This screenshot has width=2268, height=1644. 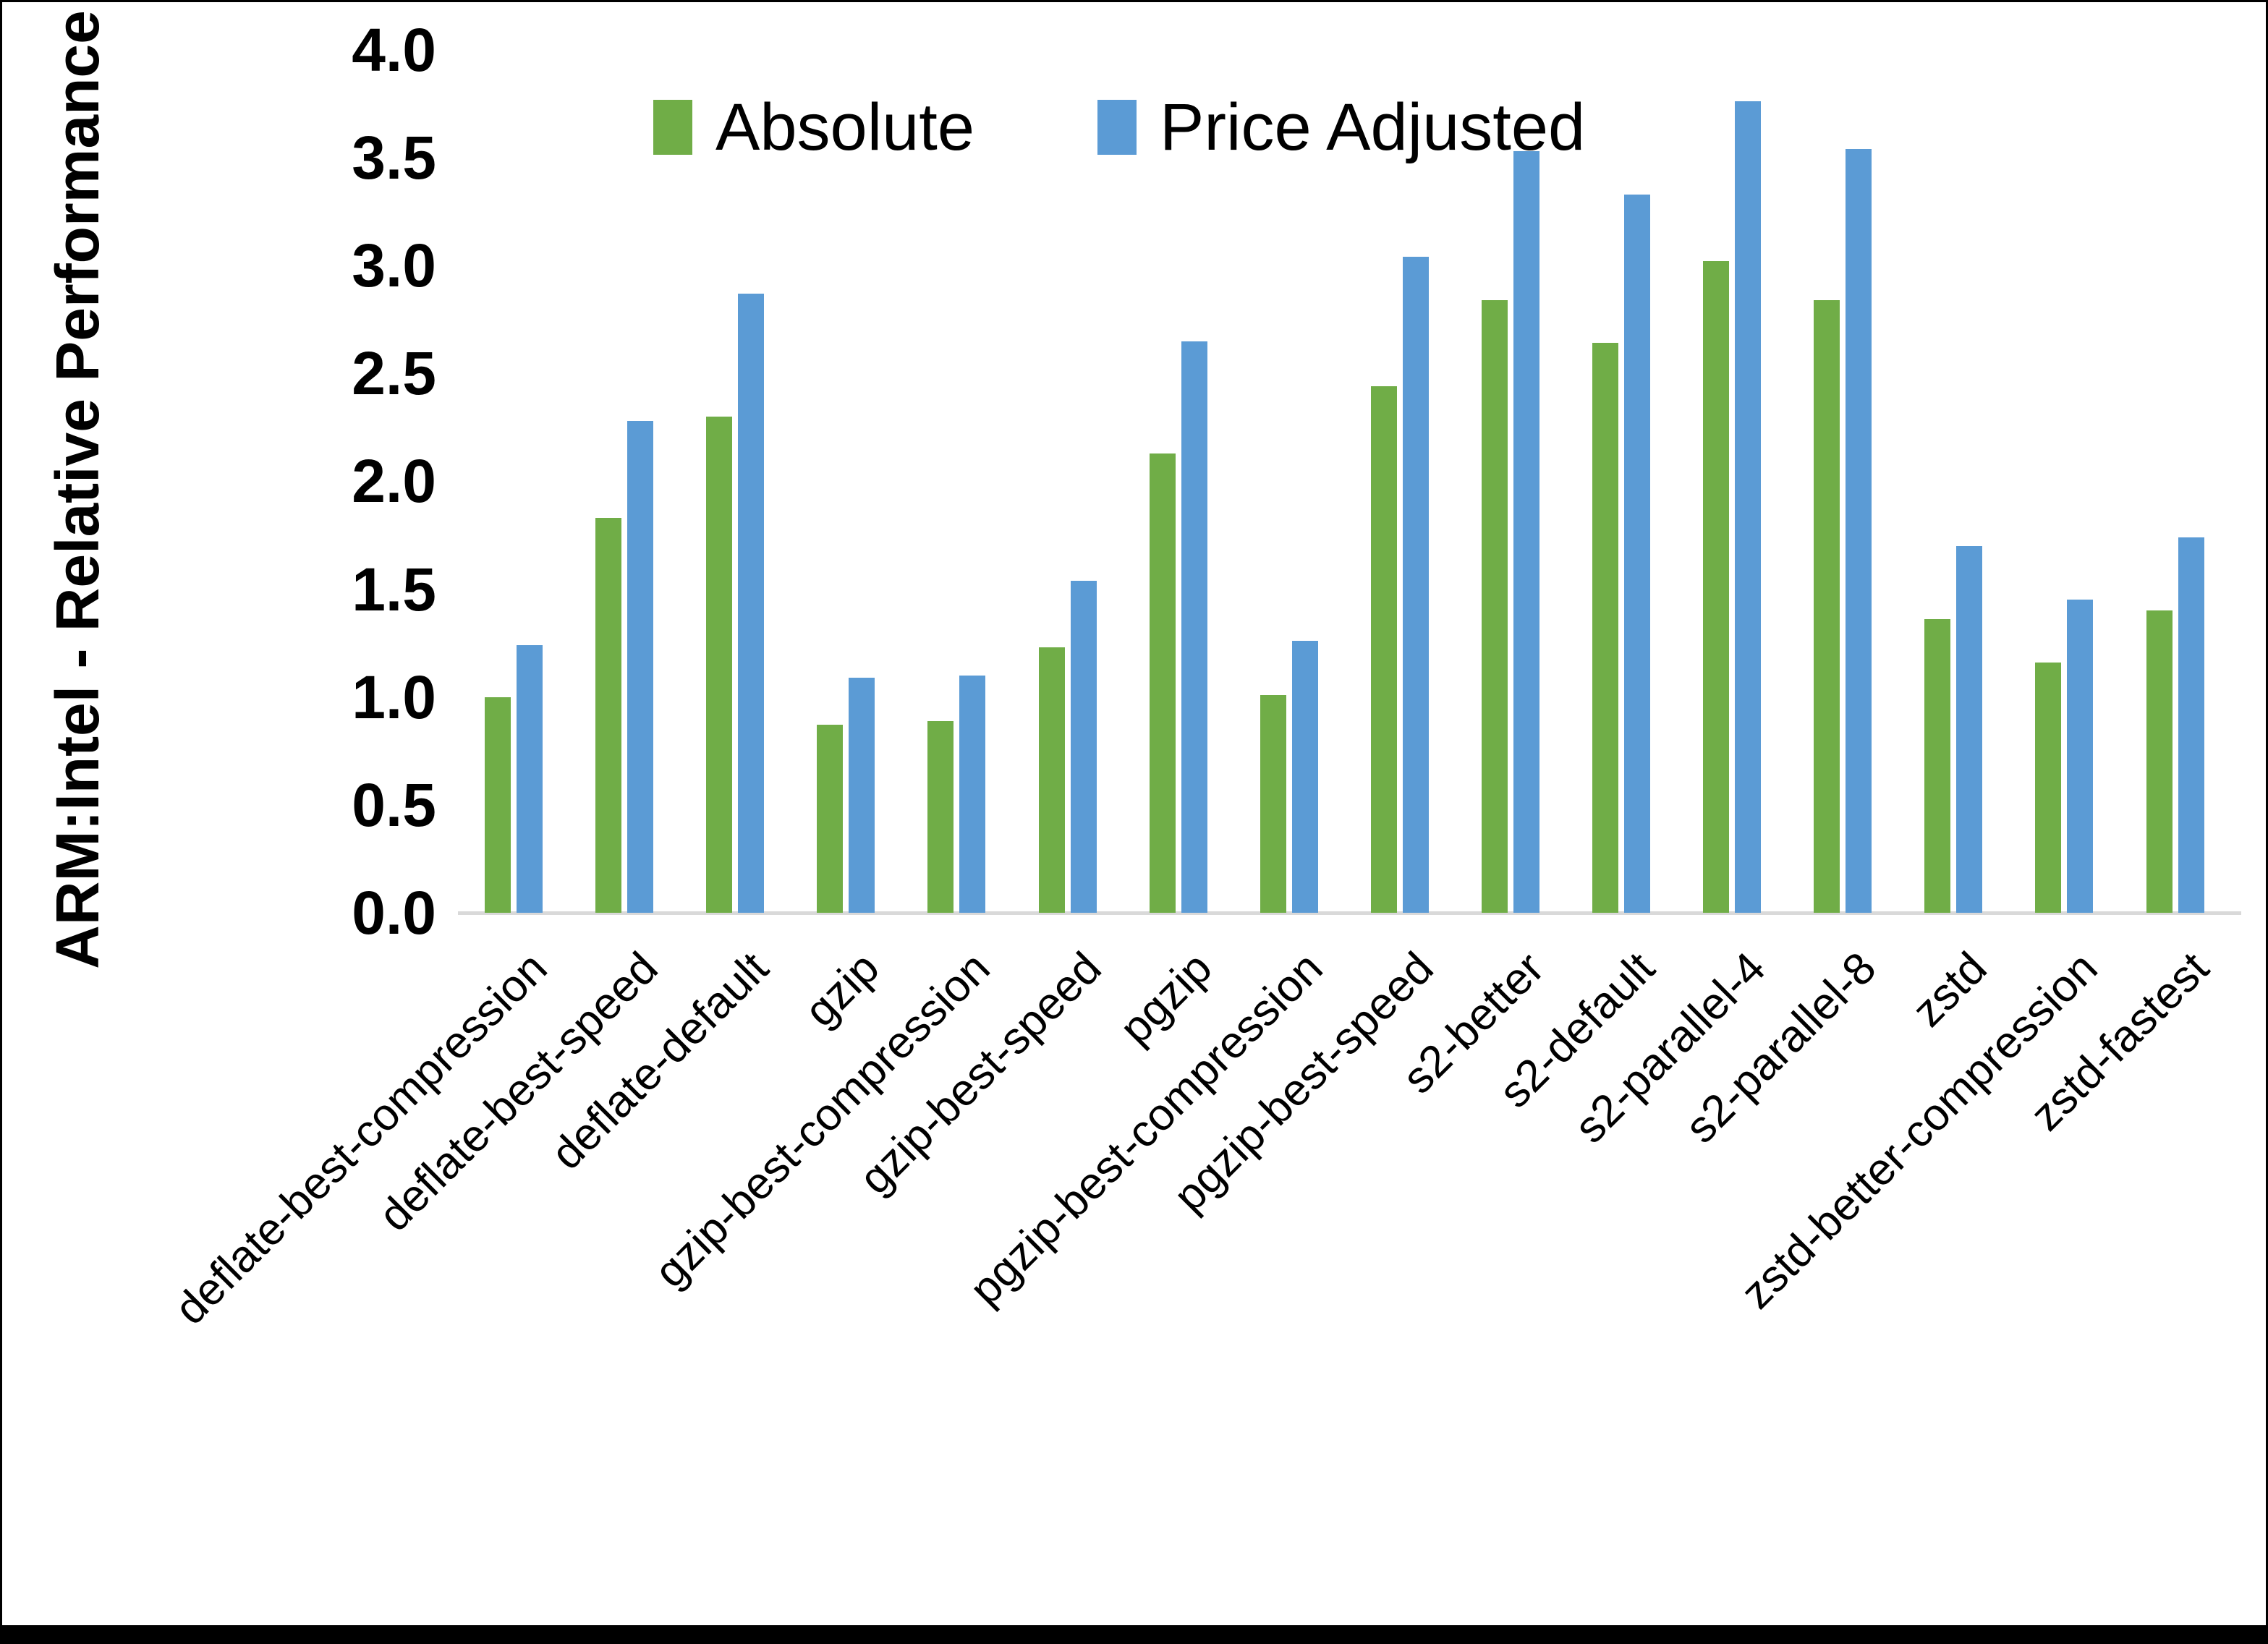 I want to click on bar-absolute-zstd, so click(x=1937, y=766).